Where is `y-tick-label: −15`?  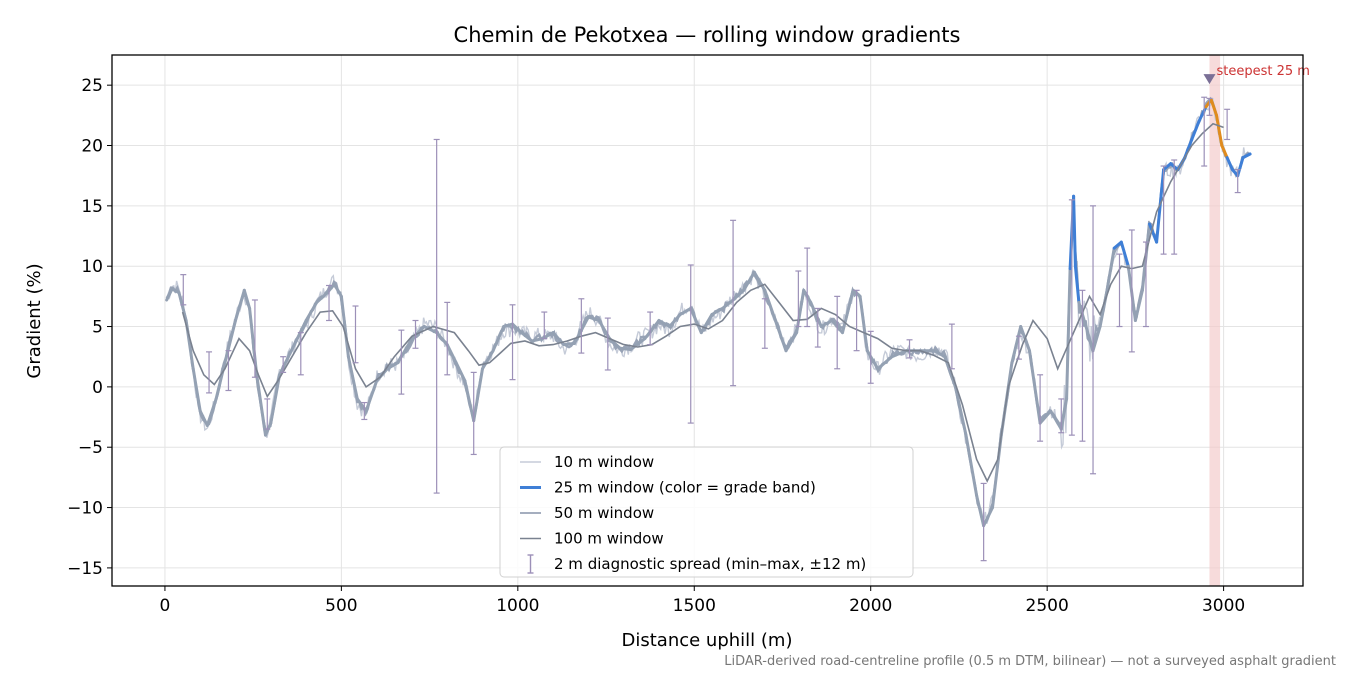 y-tick-label: −15 is located at coordinates (85, 569).